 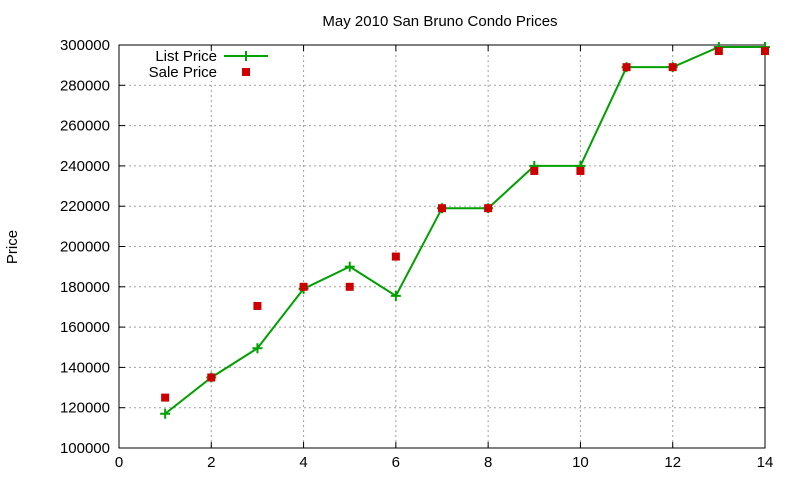 I want to click on y-tick-label: 240000, so click(x=85, y=166).